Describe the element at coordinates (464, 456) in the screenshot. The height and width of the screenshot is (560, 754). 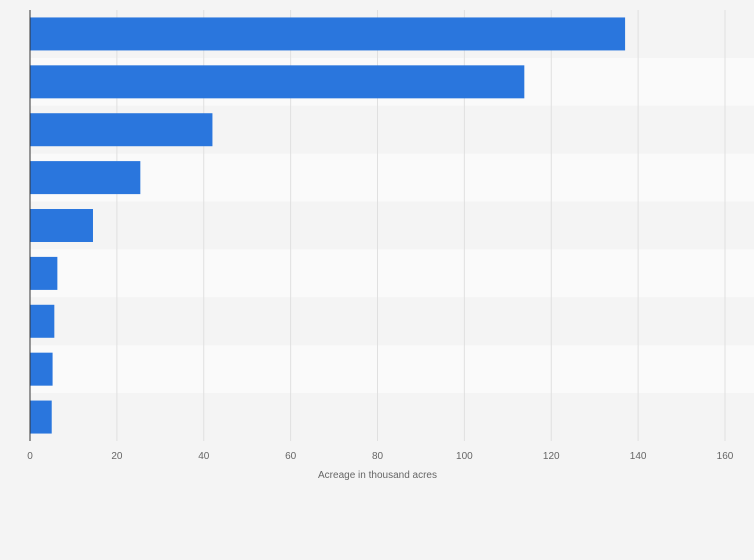
I see `x-tick-label: 100` at that location.